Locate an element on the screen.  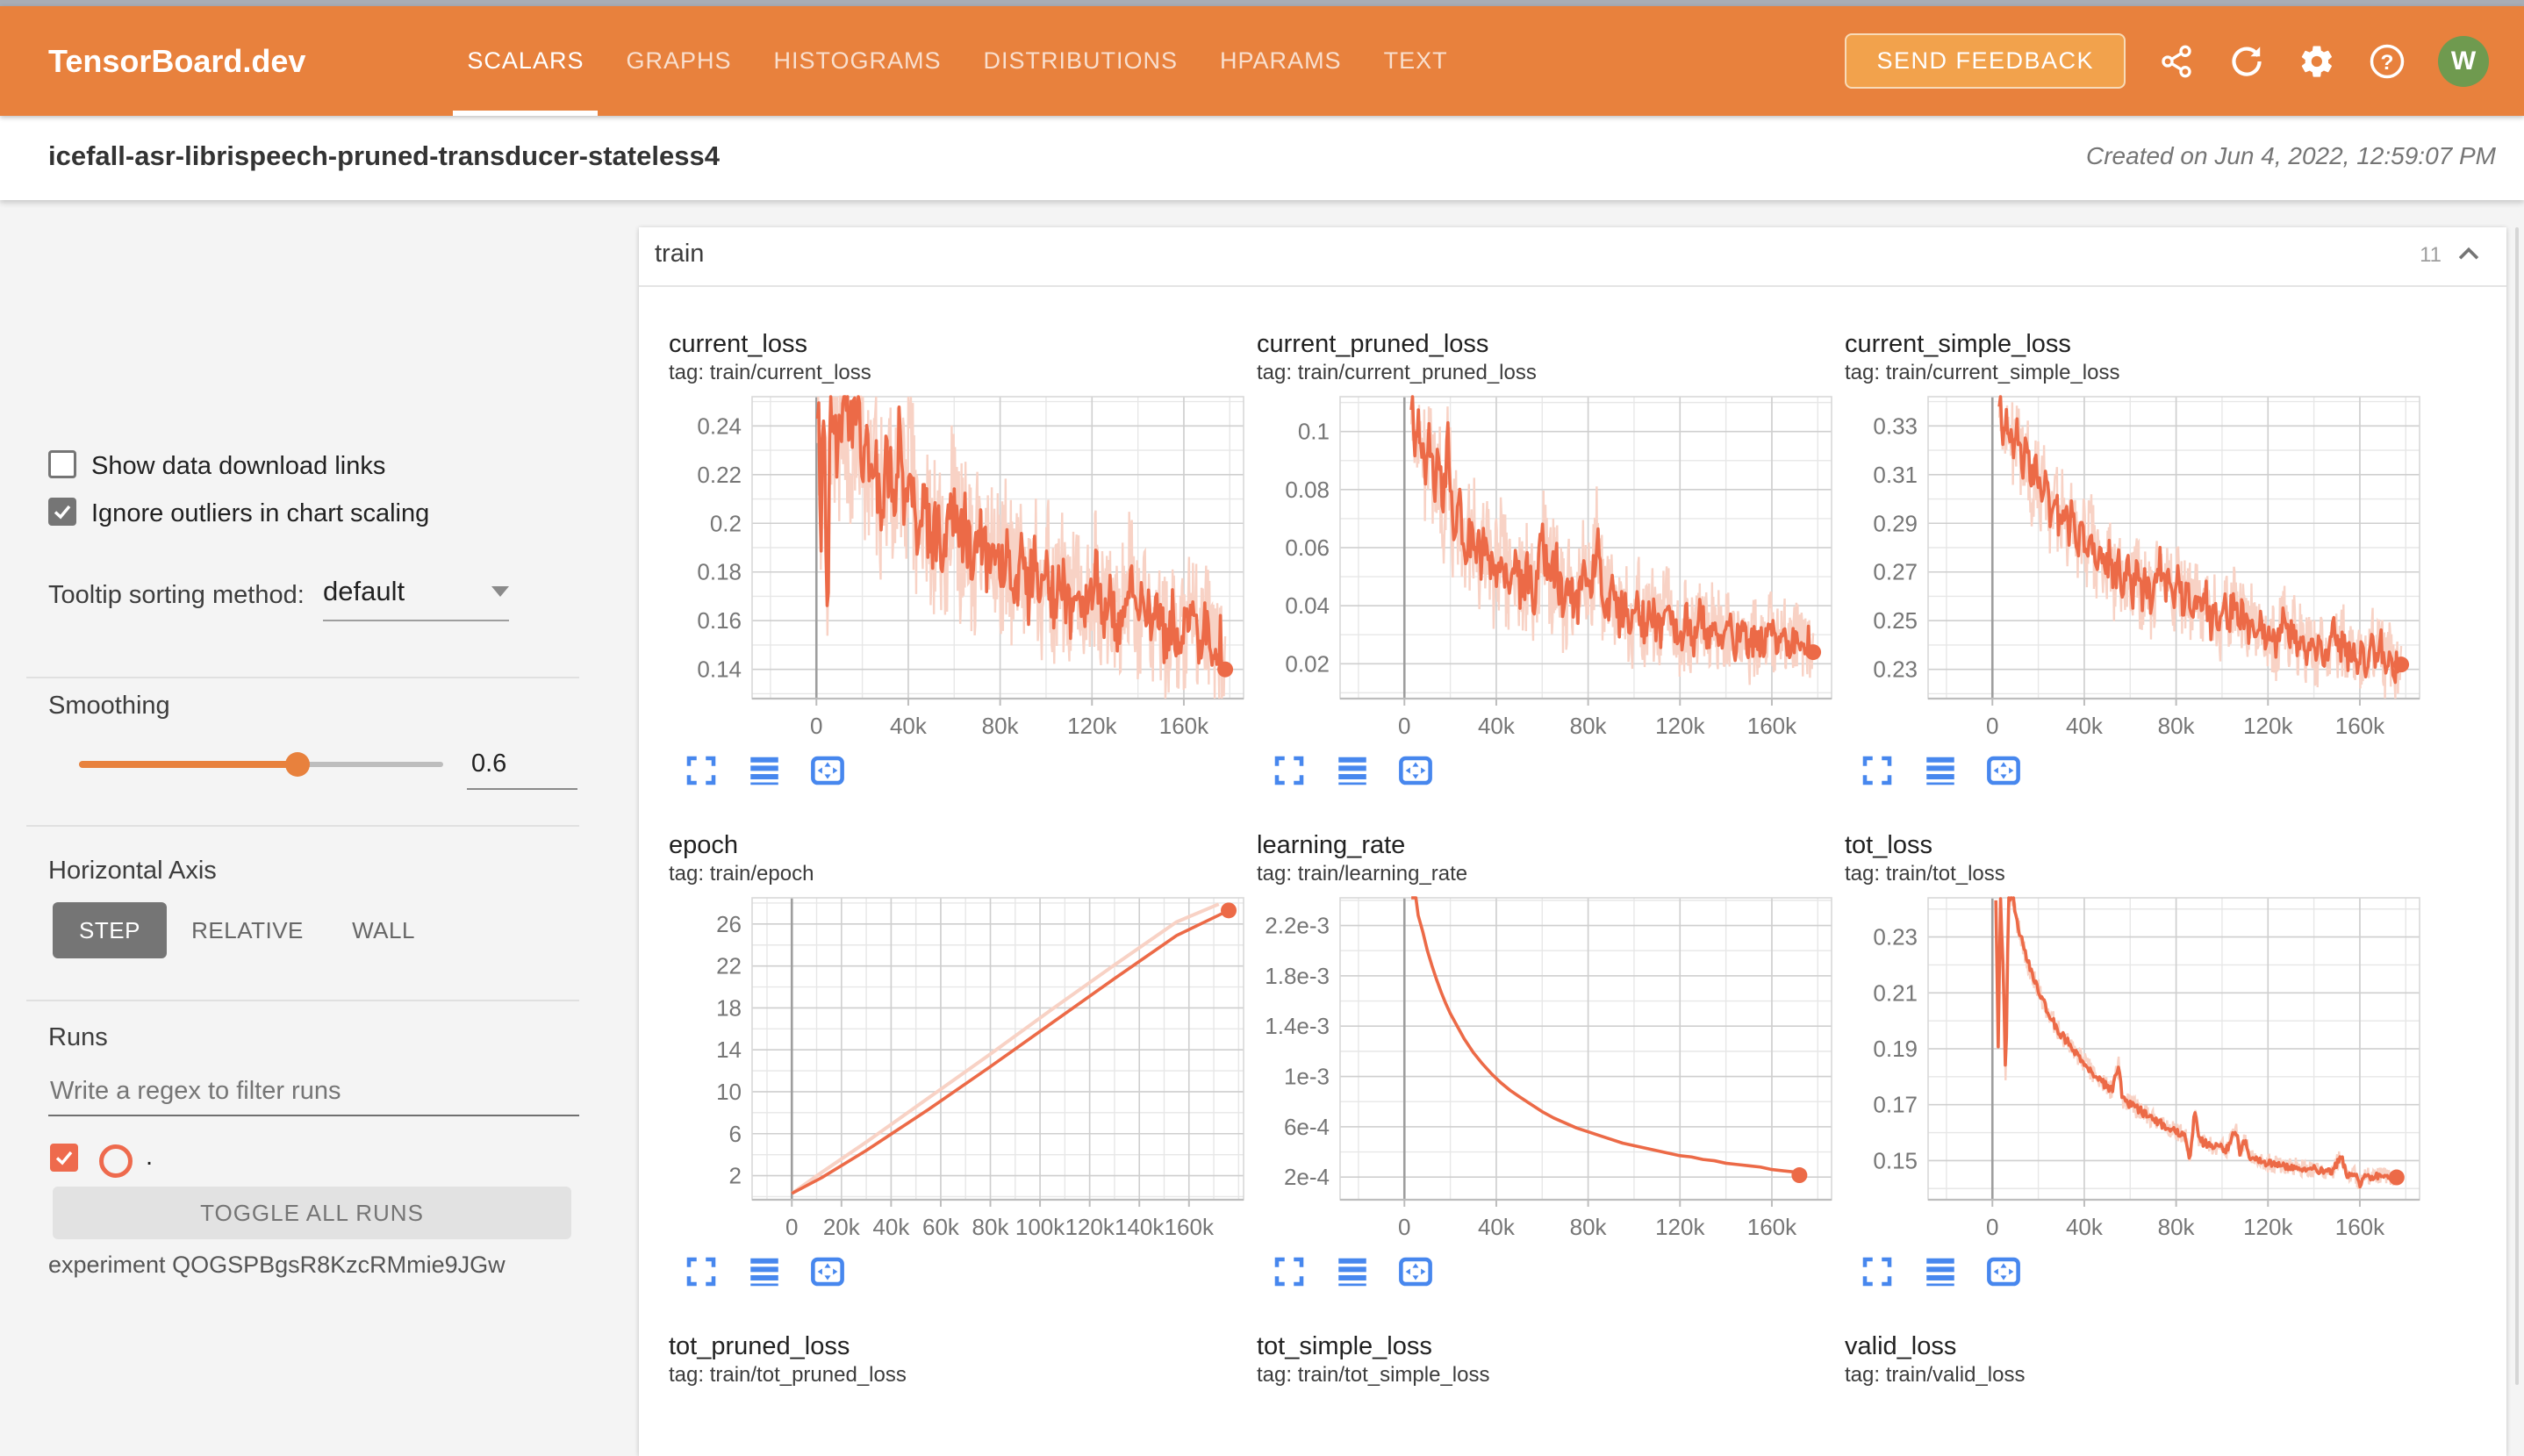
smoothing-value-underline is located at coordinates (522, 789).